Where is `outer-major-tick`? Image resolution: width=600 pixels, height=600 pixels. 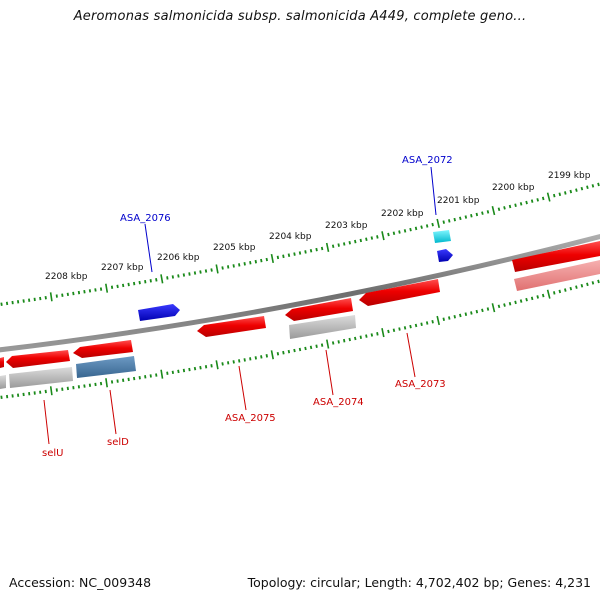 outer-major-tick is located at coordinates (107, 288).